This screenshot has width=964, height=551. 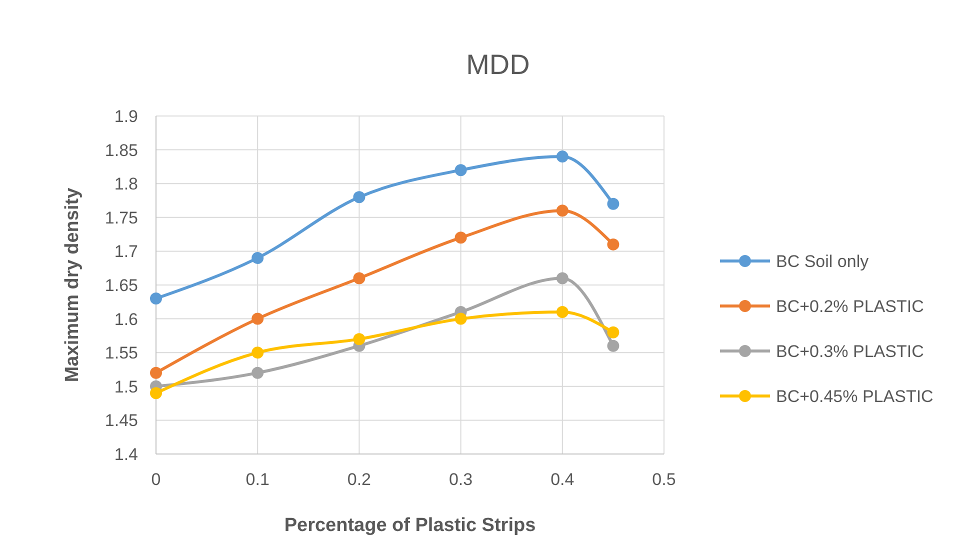 What do you see at coordinates (664, 479) in the screenshot?
I see `x-tick-label: 0.5` at bounding box center [664, 479].